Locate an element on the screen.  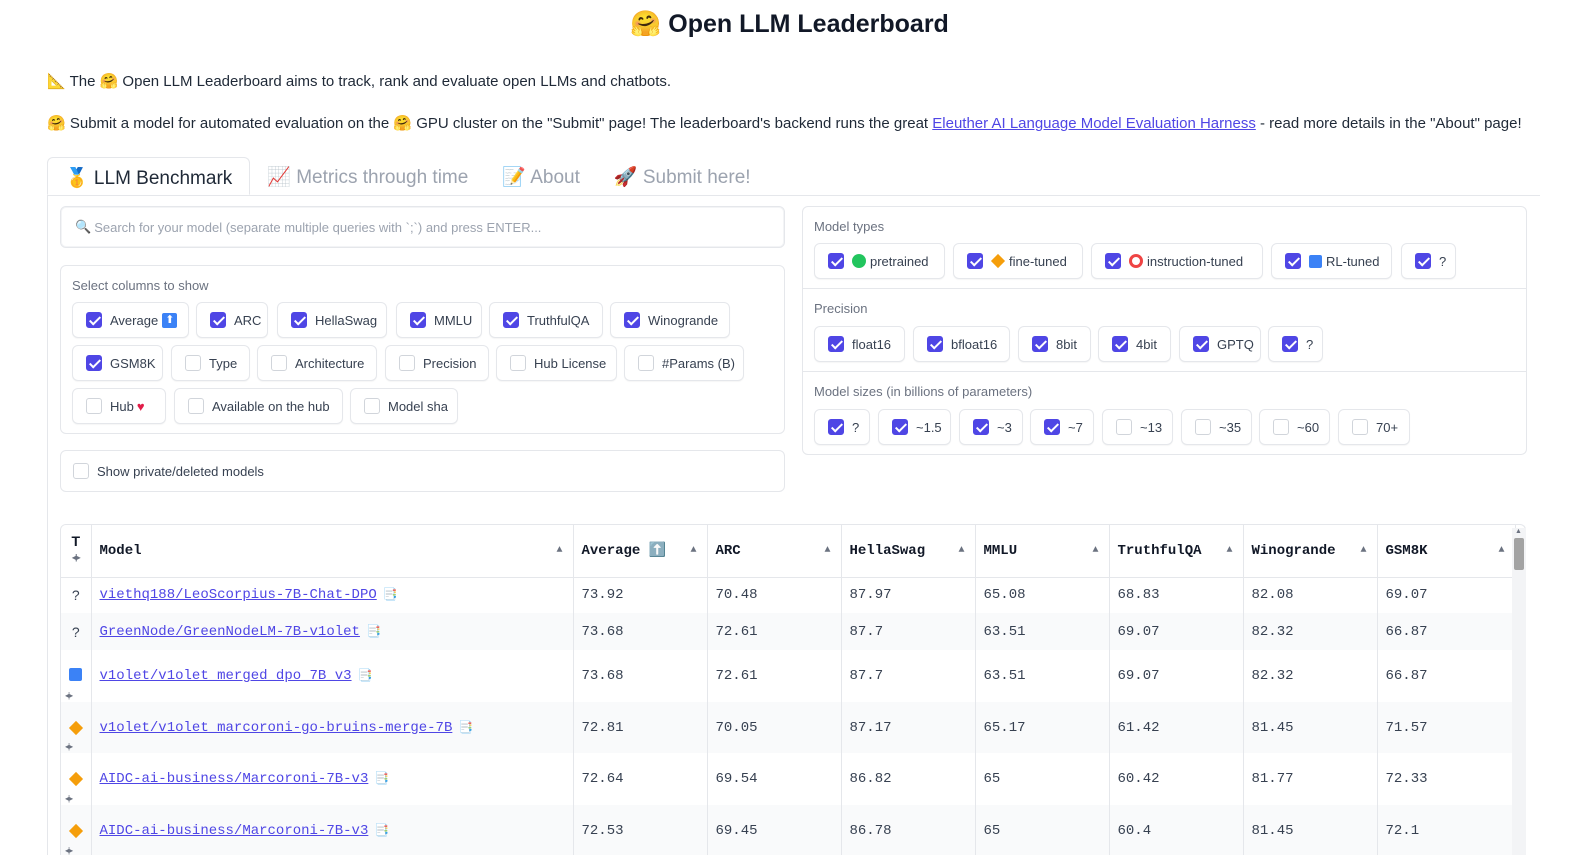
col-arc-checkbox: ARC is located at coordinates (232, 320).